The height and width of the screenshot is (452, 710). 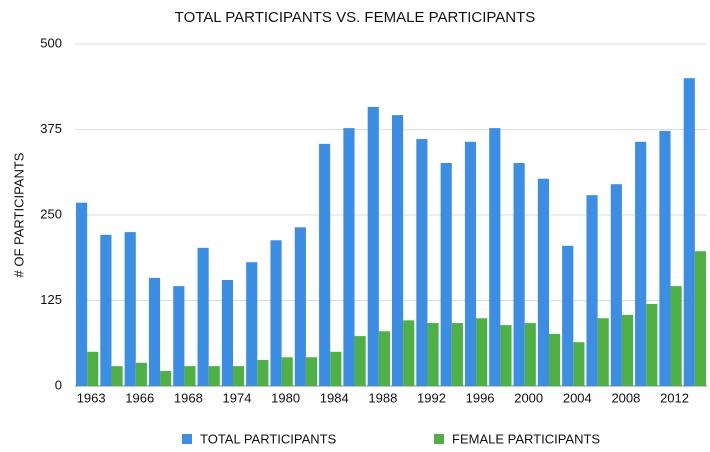 What do you see at coordinates (674, 397) in the screenshot?
I see `x-tick-label: 2012` at bounding box center [674, 397].